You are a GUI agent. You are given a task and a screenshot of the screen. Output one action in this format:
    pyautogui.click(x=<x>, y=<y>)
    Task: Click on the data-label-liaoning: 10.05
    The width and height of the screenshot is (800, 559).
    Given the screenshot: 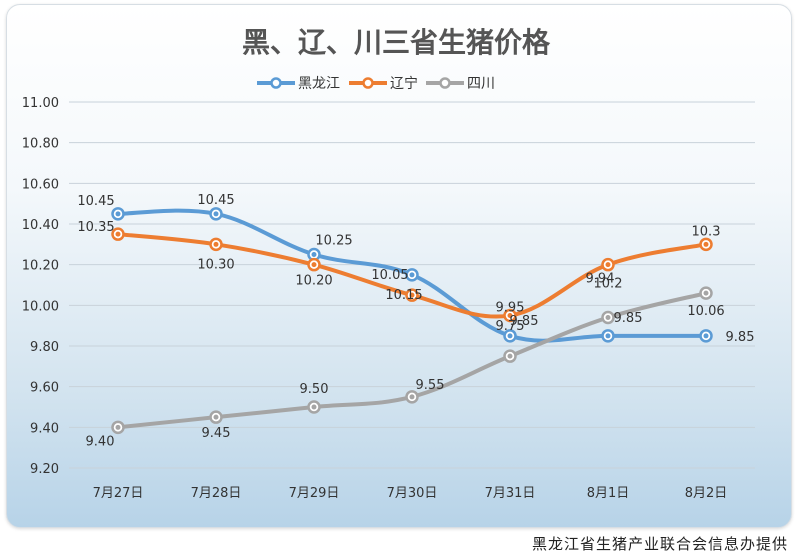 What is the action you would take?
    pyautogui.click(x=389, y=275)
    